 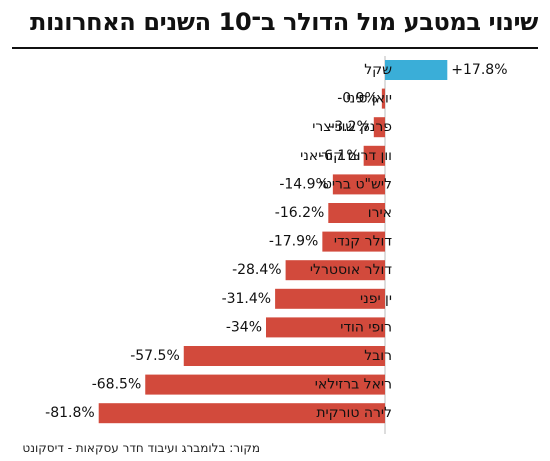 What do you see at coordinates (244, 327) in the screenshot?
I see `bar-value-label-9: -34%` at bounding box center [244, 327].